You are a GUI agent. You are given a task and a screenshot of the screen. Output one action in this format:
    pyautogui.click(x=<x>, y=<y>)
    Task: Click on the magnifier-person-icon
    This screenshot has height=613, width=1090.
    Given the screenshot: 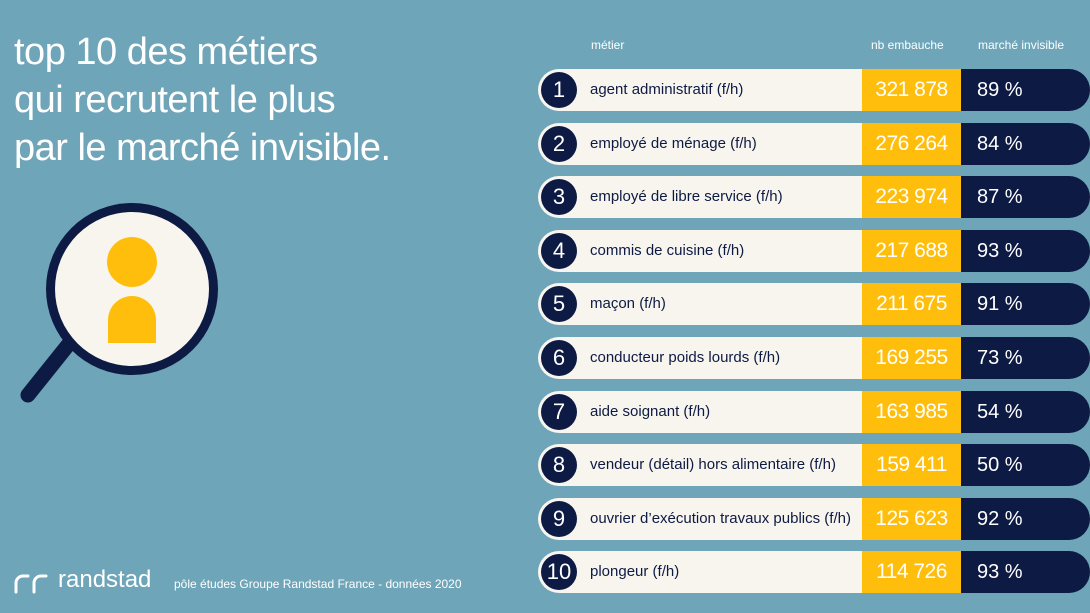 What is the action you would take?
    pyautogui.click(x=120, y=307)
    